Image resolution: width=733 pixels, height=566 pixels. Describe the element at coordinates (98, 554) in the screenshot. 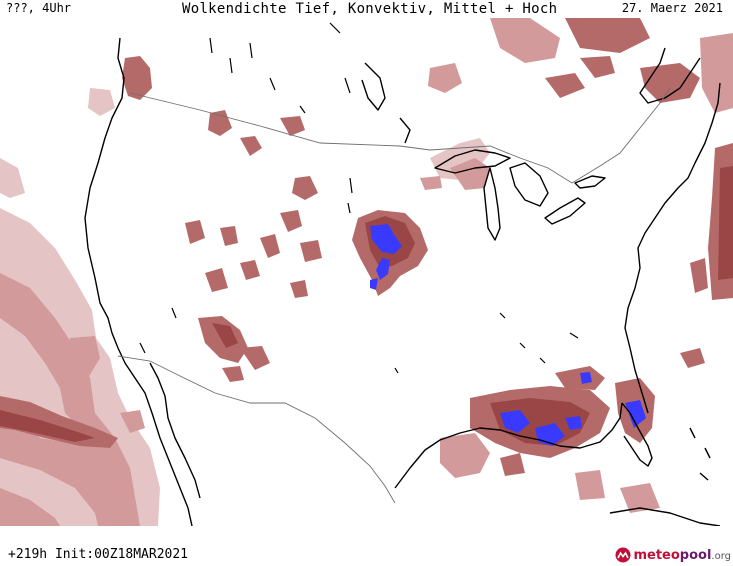

I see `run-info: +219h Init:00Z18MAR2021` at that location.